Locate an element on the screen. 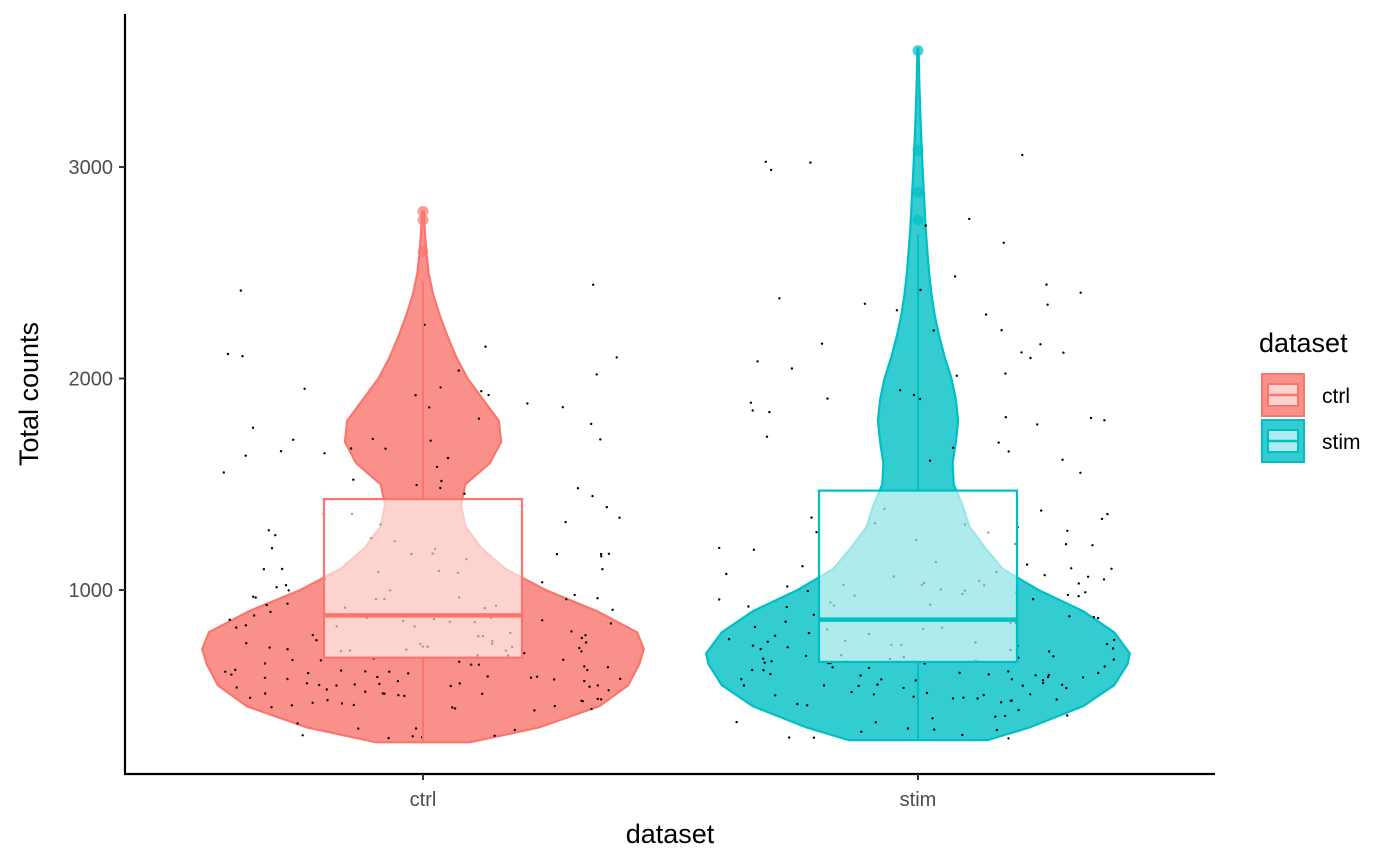 The height and width of the screenshot is (866, 1400). legend-label: ctrl is located at coordinates (1336, 396).